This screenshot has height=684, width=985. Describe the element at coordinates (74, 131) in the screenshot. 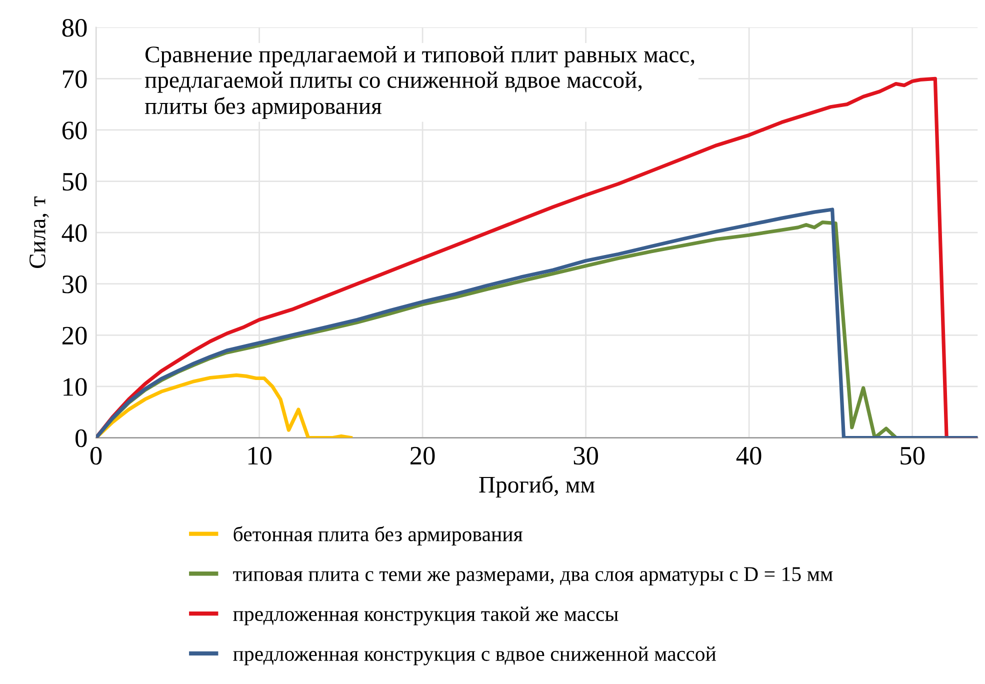

I see `y-tick-label: 60` at that location.